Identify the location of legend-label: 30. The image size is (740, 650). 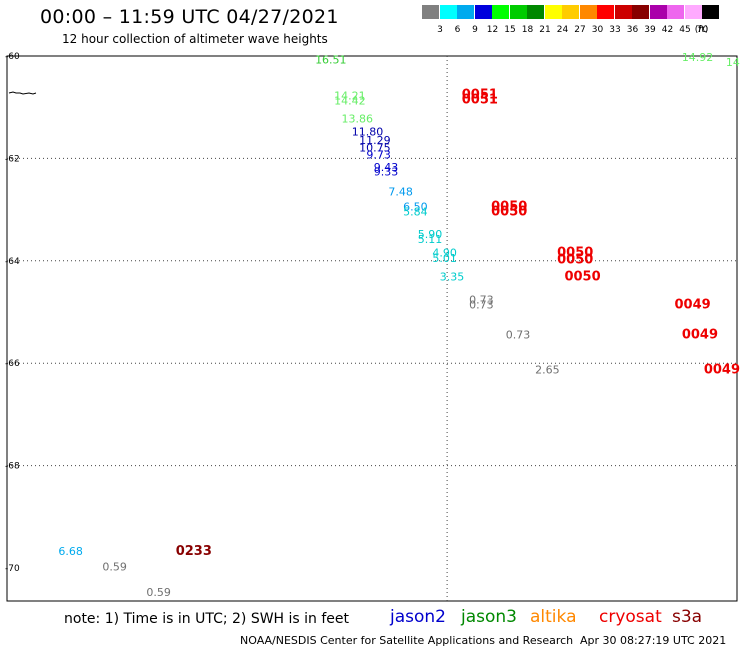
(597, 30).